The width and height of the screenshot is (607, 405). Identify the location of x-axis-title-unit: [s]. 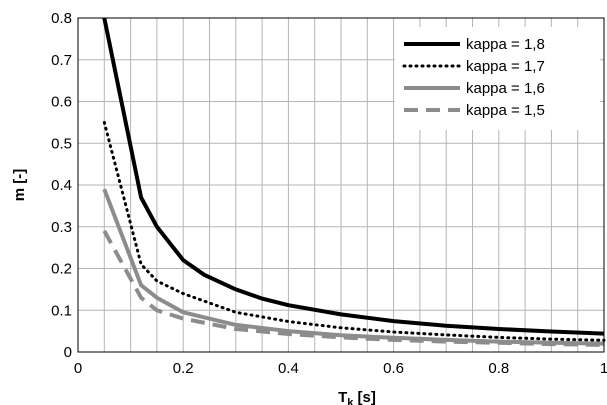
(364, 397).